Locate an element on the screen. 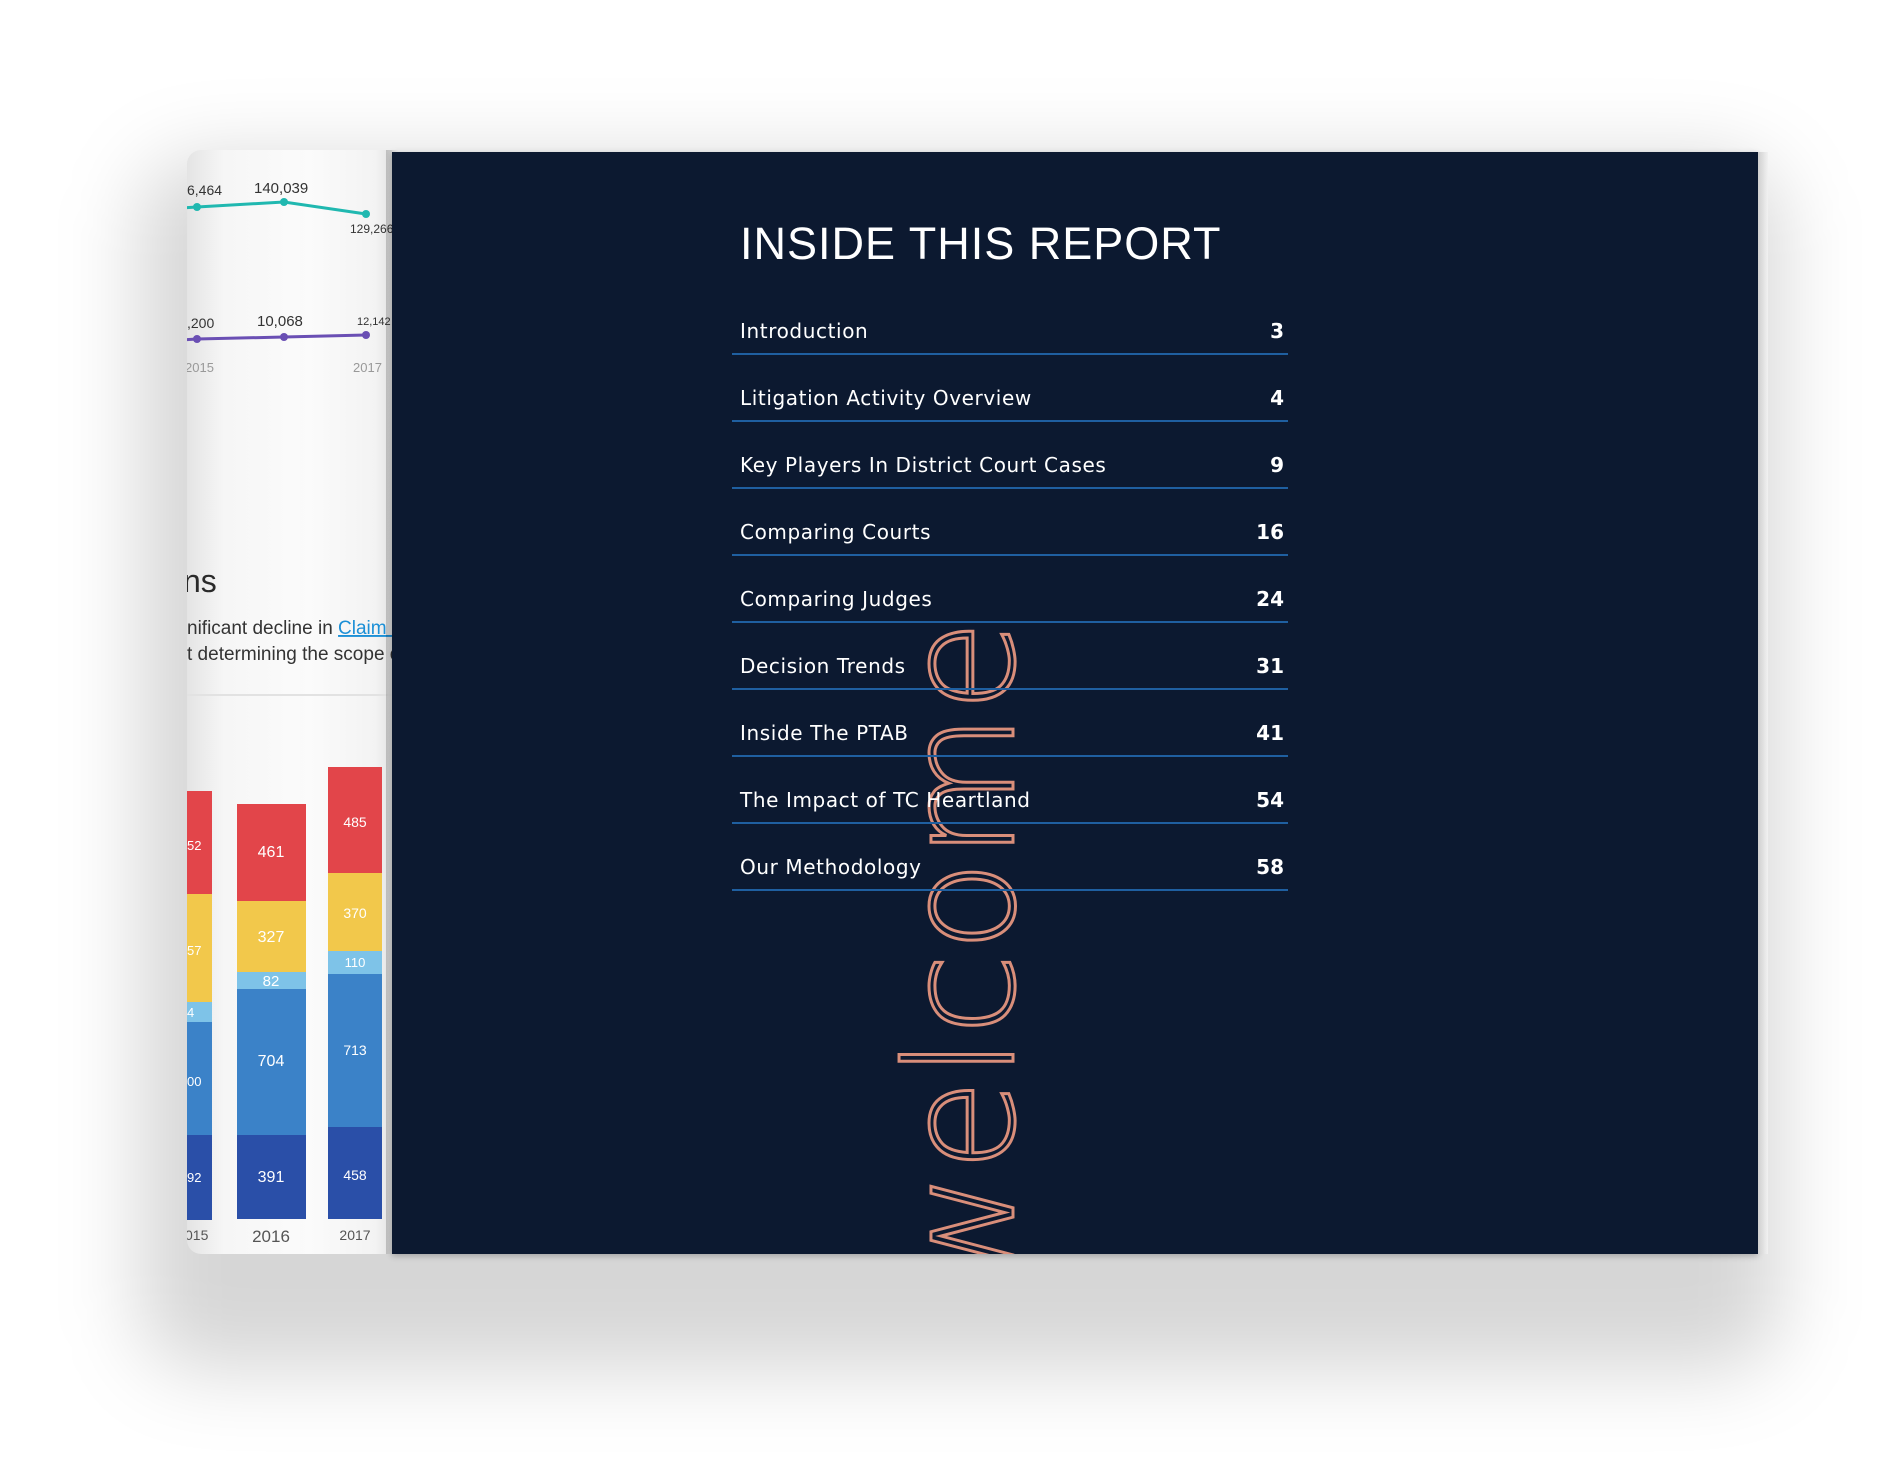 The image size is (1903, 1466). toc-item: Key Players In District Court Cases 9 is located at coordinates (1010, 455).